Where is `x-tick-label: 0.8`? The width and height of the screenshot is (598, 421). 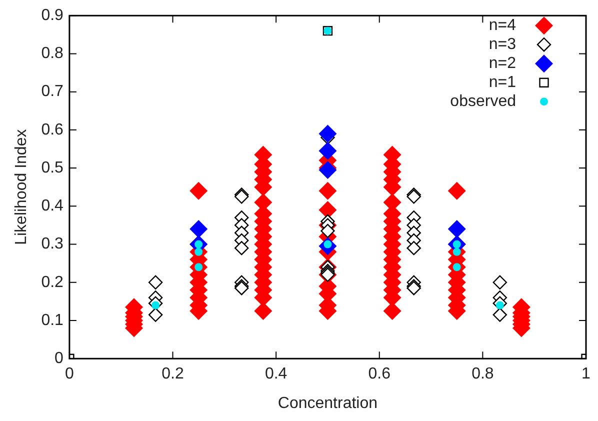
x-tick-label: 0.8 is located at coordinates (483, 374).